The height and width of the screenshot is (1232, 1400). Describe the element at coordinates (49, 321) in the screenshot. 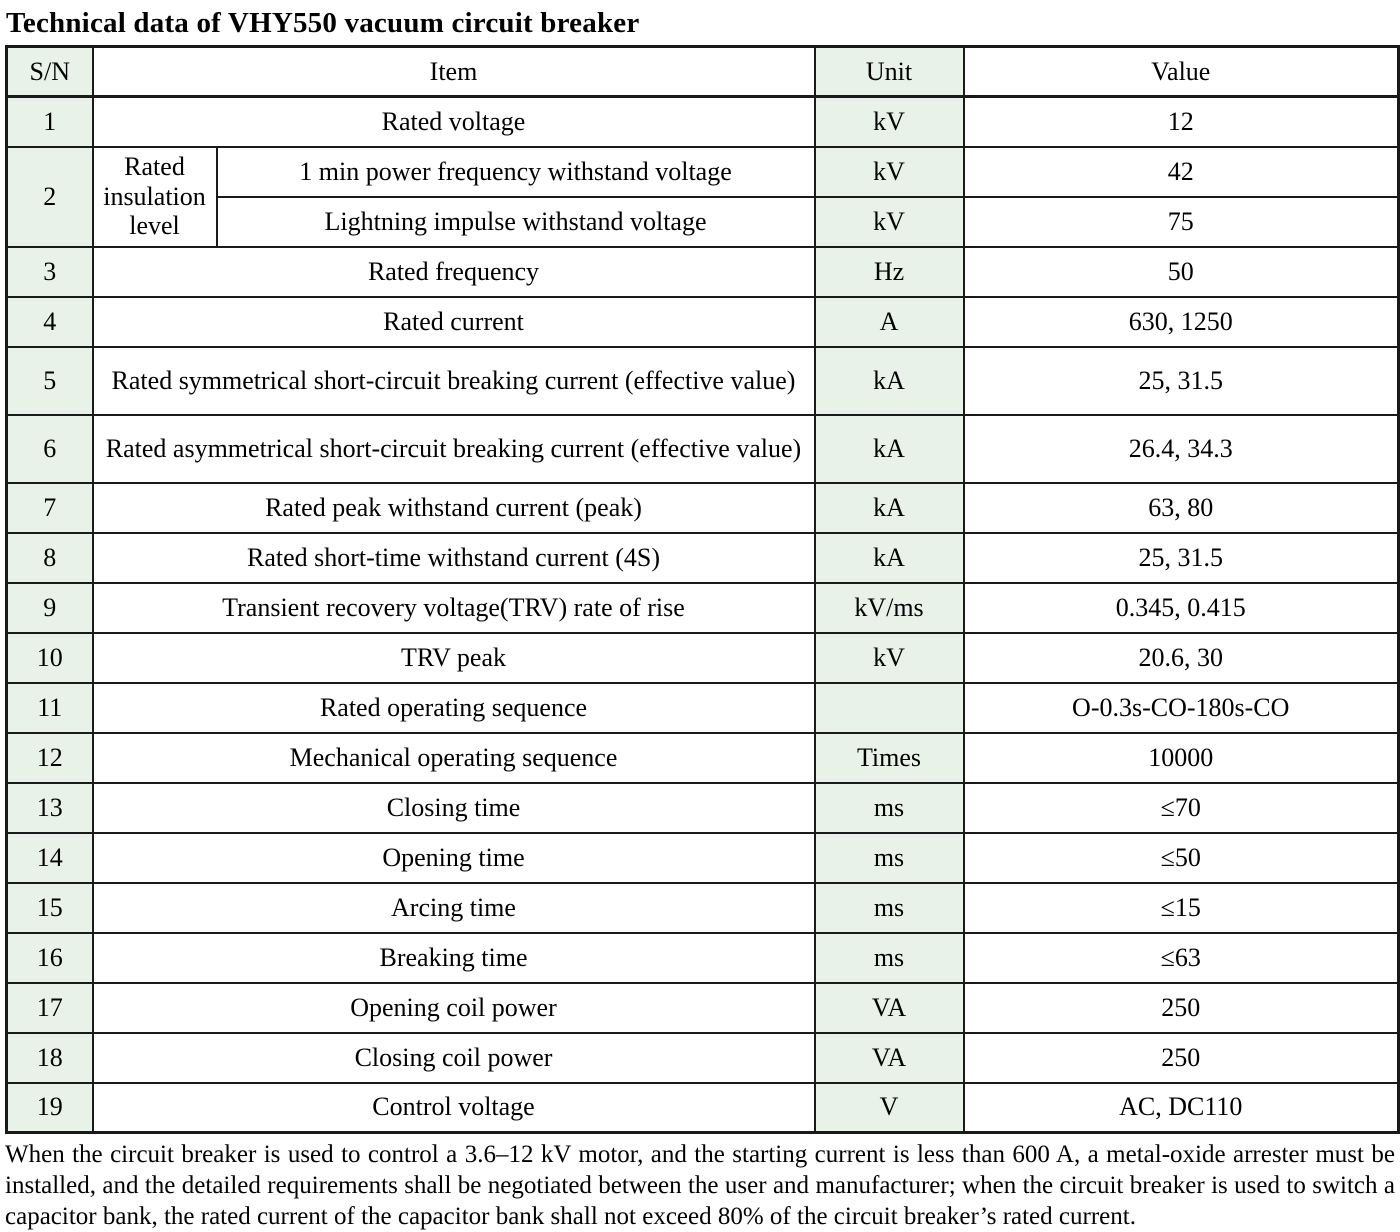

I see `sn-cell: 4` at that location.